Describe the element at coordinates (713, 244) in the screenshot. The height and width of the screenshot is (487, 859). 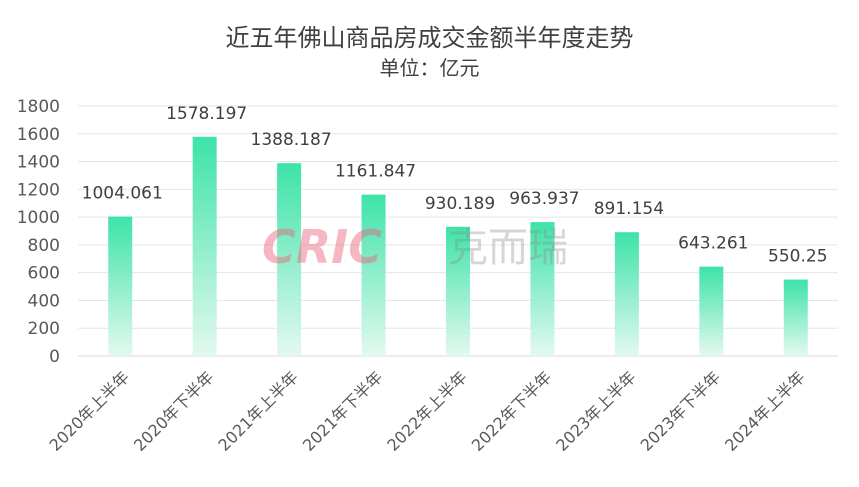
I see `data-label: 643.261` at that location.